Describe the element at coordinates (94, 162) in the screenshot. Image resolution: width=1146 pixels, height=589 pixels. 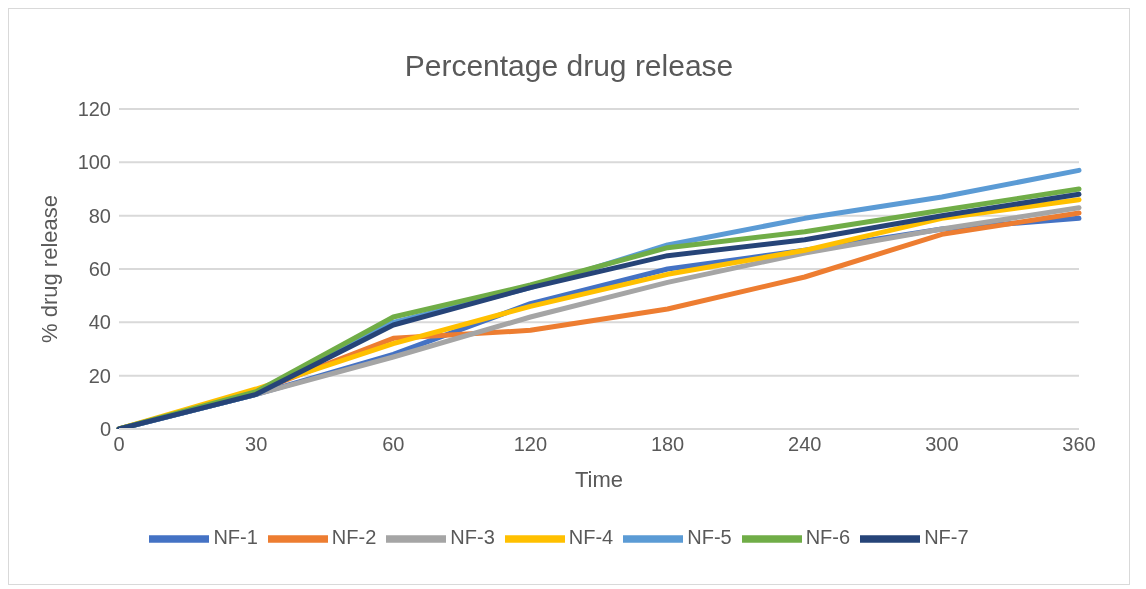
I see `y-tick-label: 100` at that location.